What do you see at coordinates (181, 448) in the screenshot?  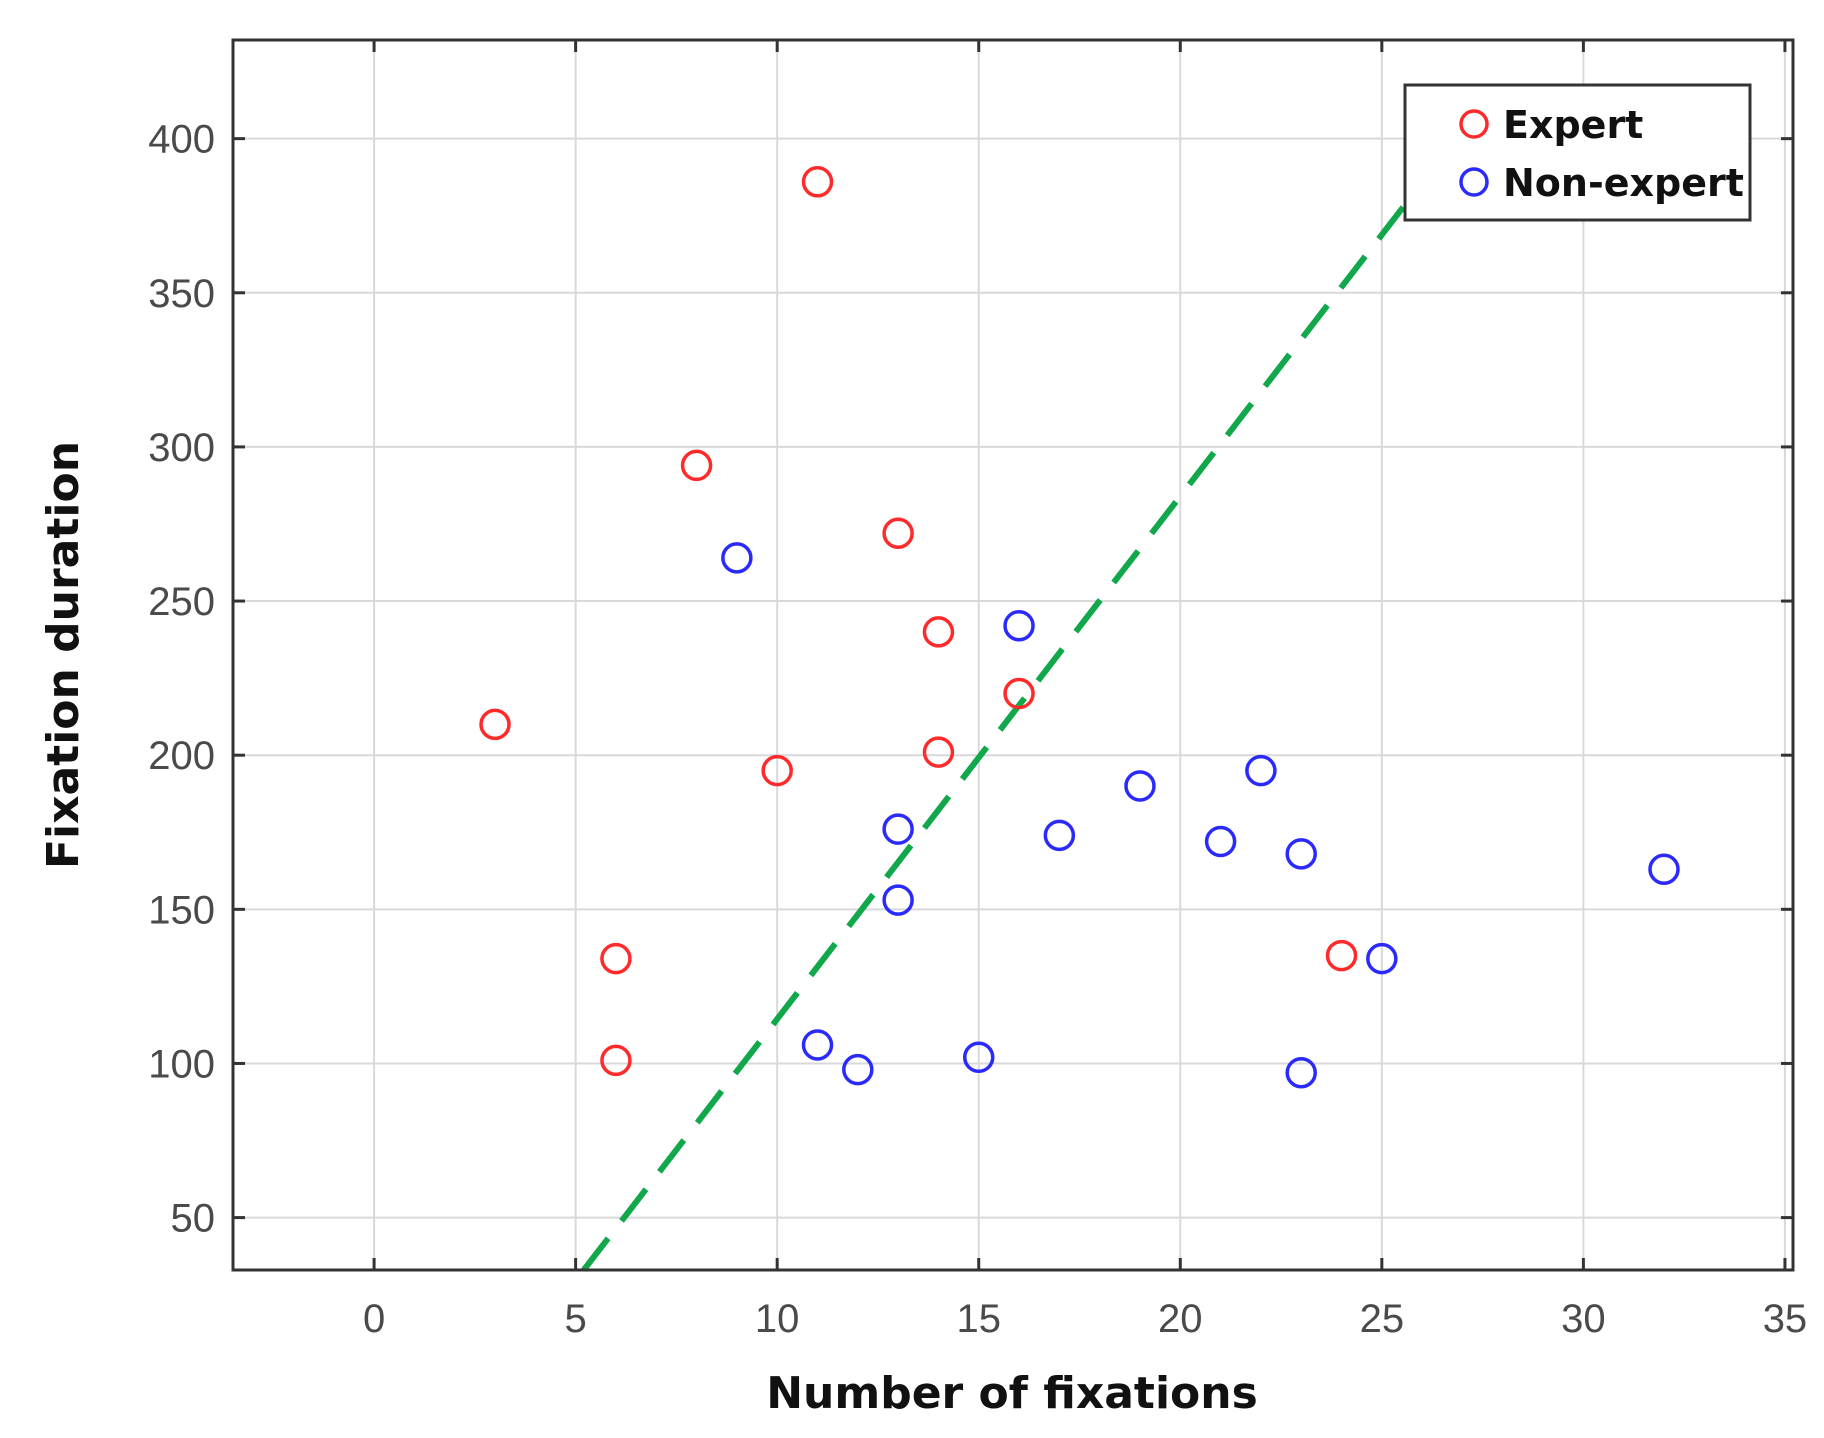 I see `y-tick-label: 300` at bounding box center [181, 448].